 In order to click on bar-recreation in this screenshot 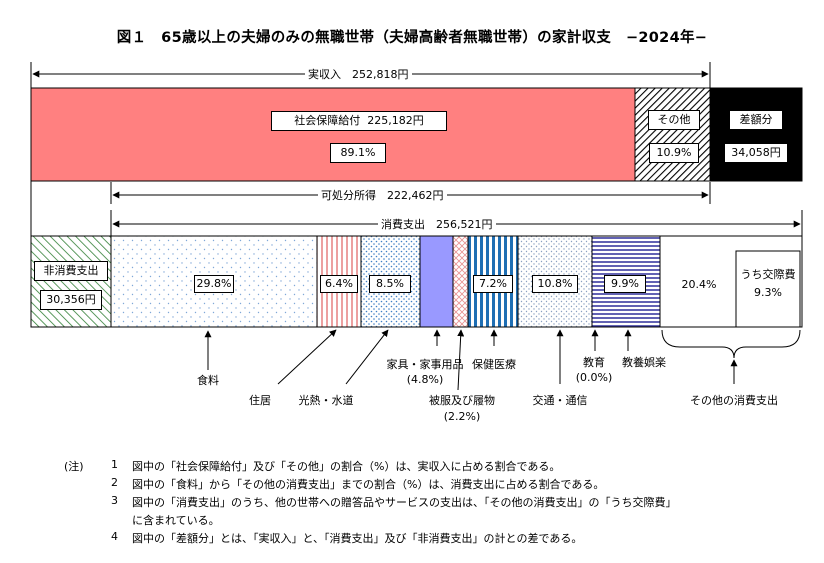, I will do `click(626, 281)`.